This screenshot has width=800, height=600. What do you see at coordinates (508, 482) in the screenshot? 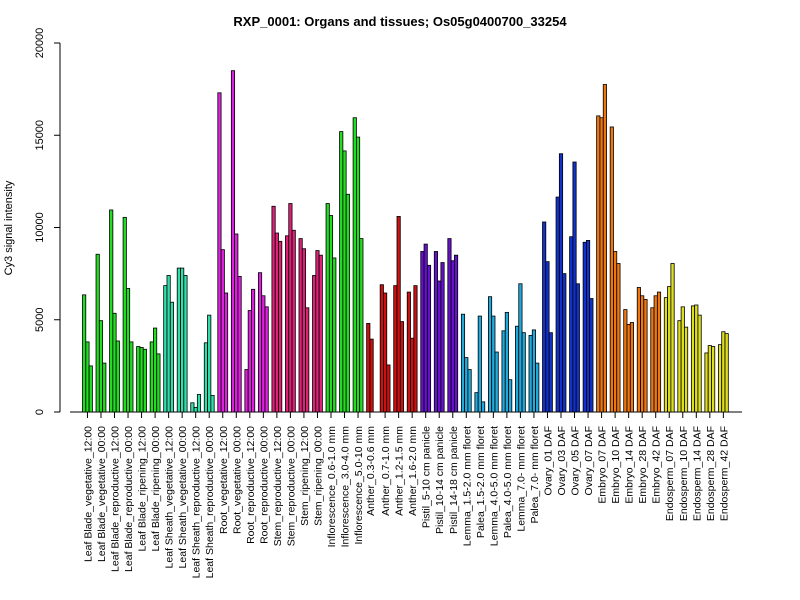
I see `x-category-label: Palea_4.0-5.0 mm floret` at bounding box center [508, 482].